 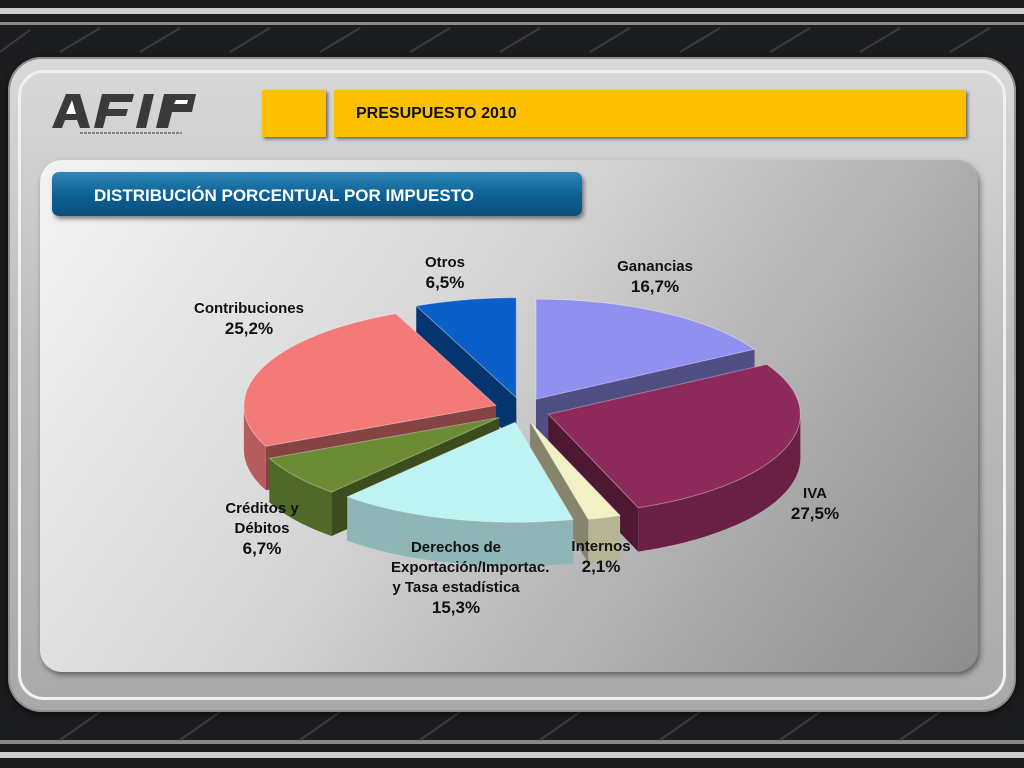 I want to click on slice-label-contribuciones: Contribuciones 25,2%, so click(x=249, y=319).